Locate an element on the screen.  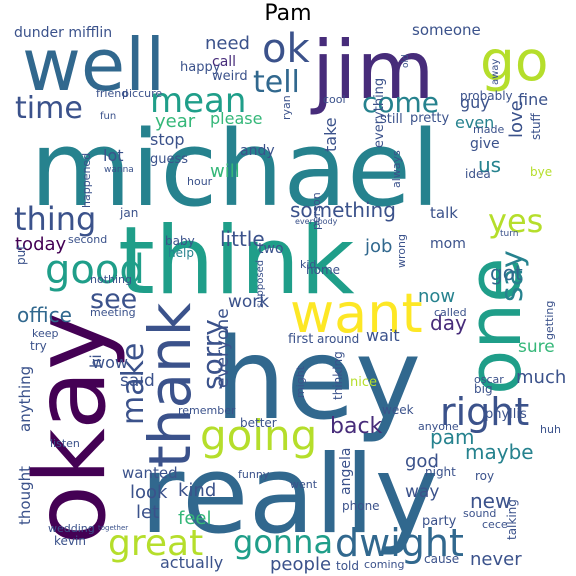
word-come: come is located at coordinates (400, 102).